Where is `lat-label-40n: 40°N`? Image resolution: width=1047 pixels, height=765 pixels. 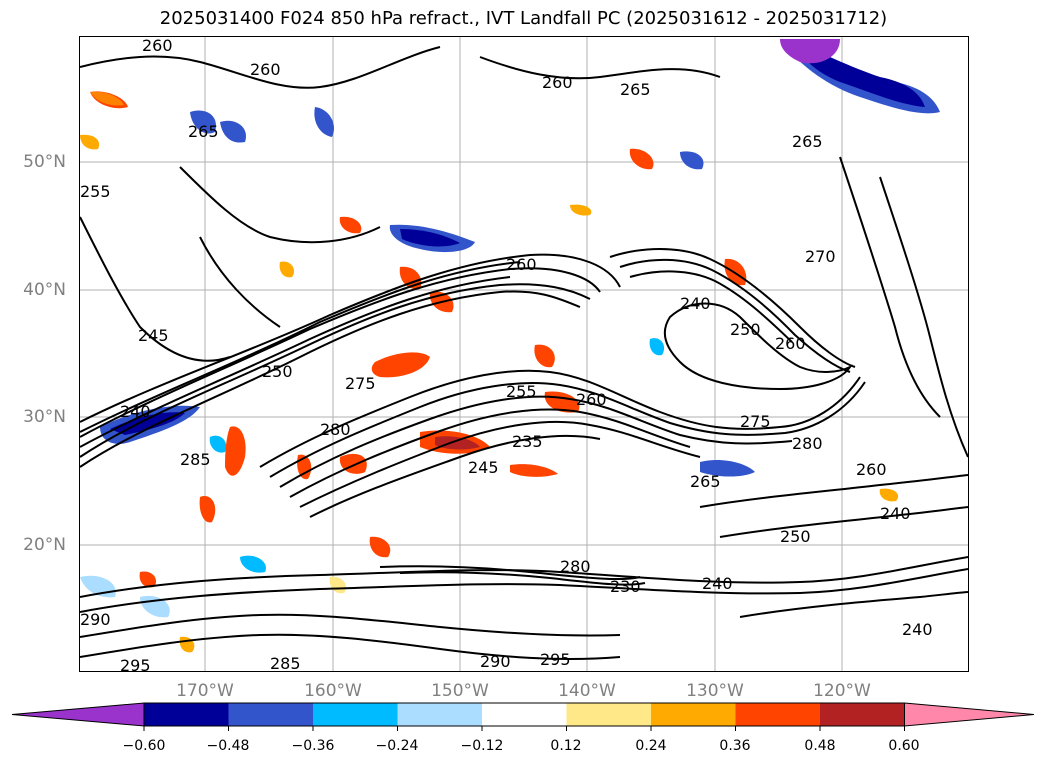
lat-label-40n: 40°N is located at coordinates (44, 290).